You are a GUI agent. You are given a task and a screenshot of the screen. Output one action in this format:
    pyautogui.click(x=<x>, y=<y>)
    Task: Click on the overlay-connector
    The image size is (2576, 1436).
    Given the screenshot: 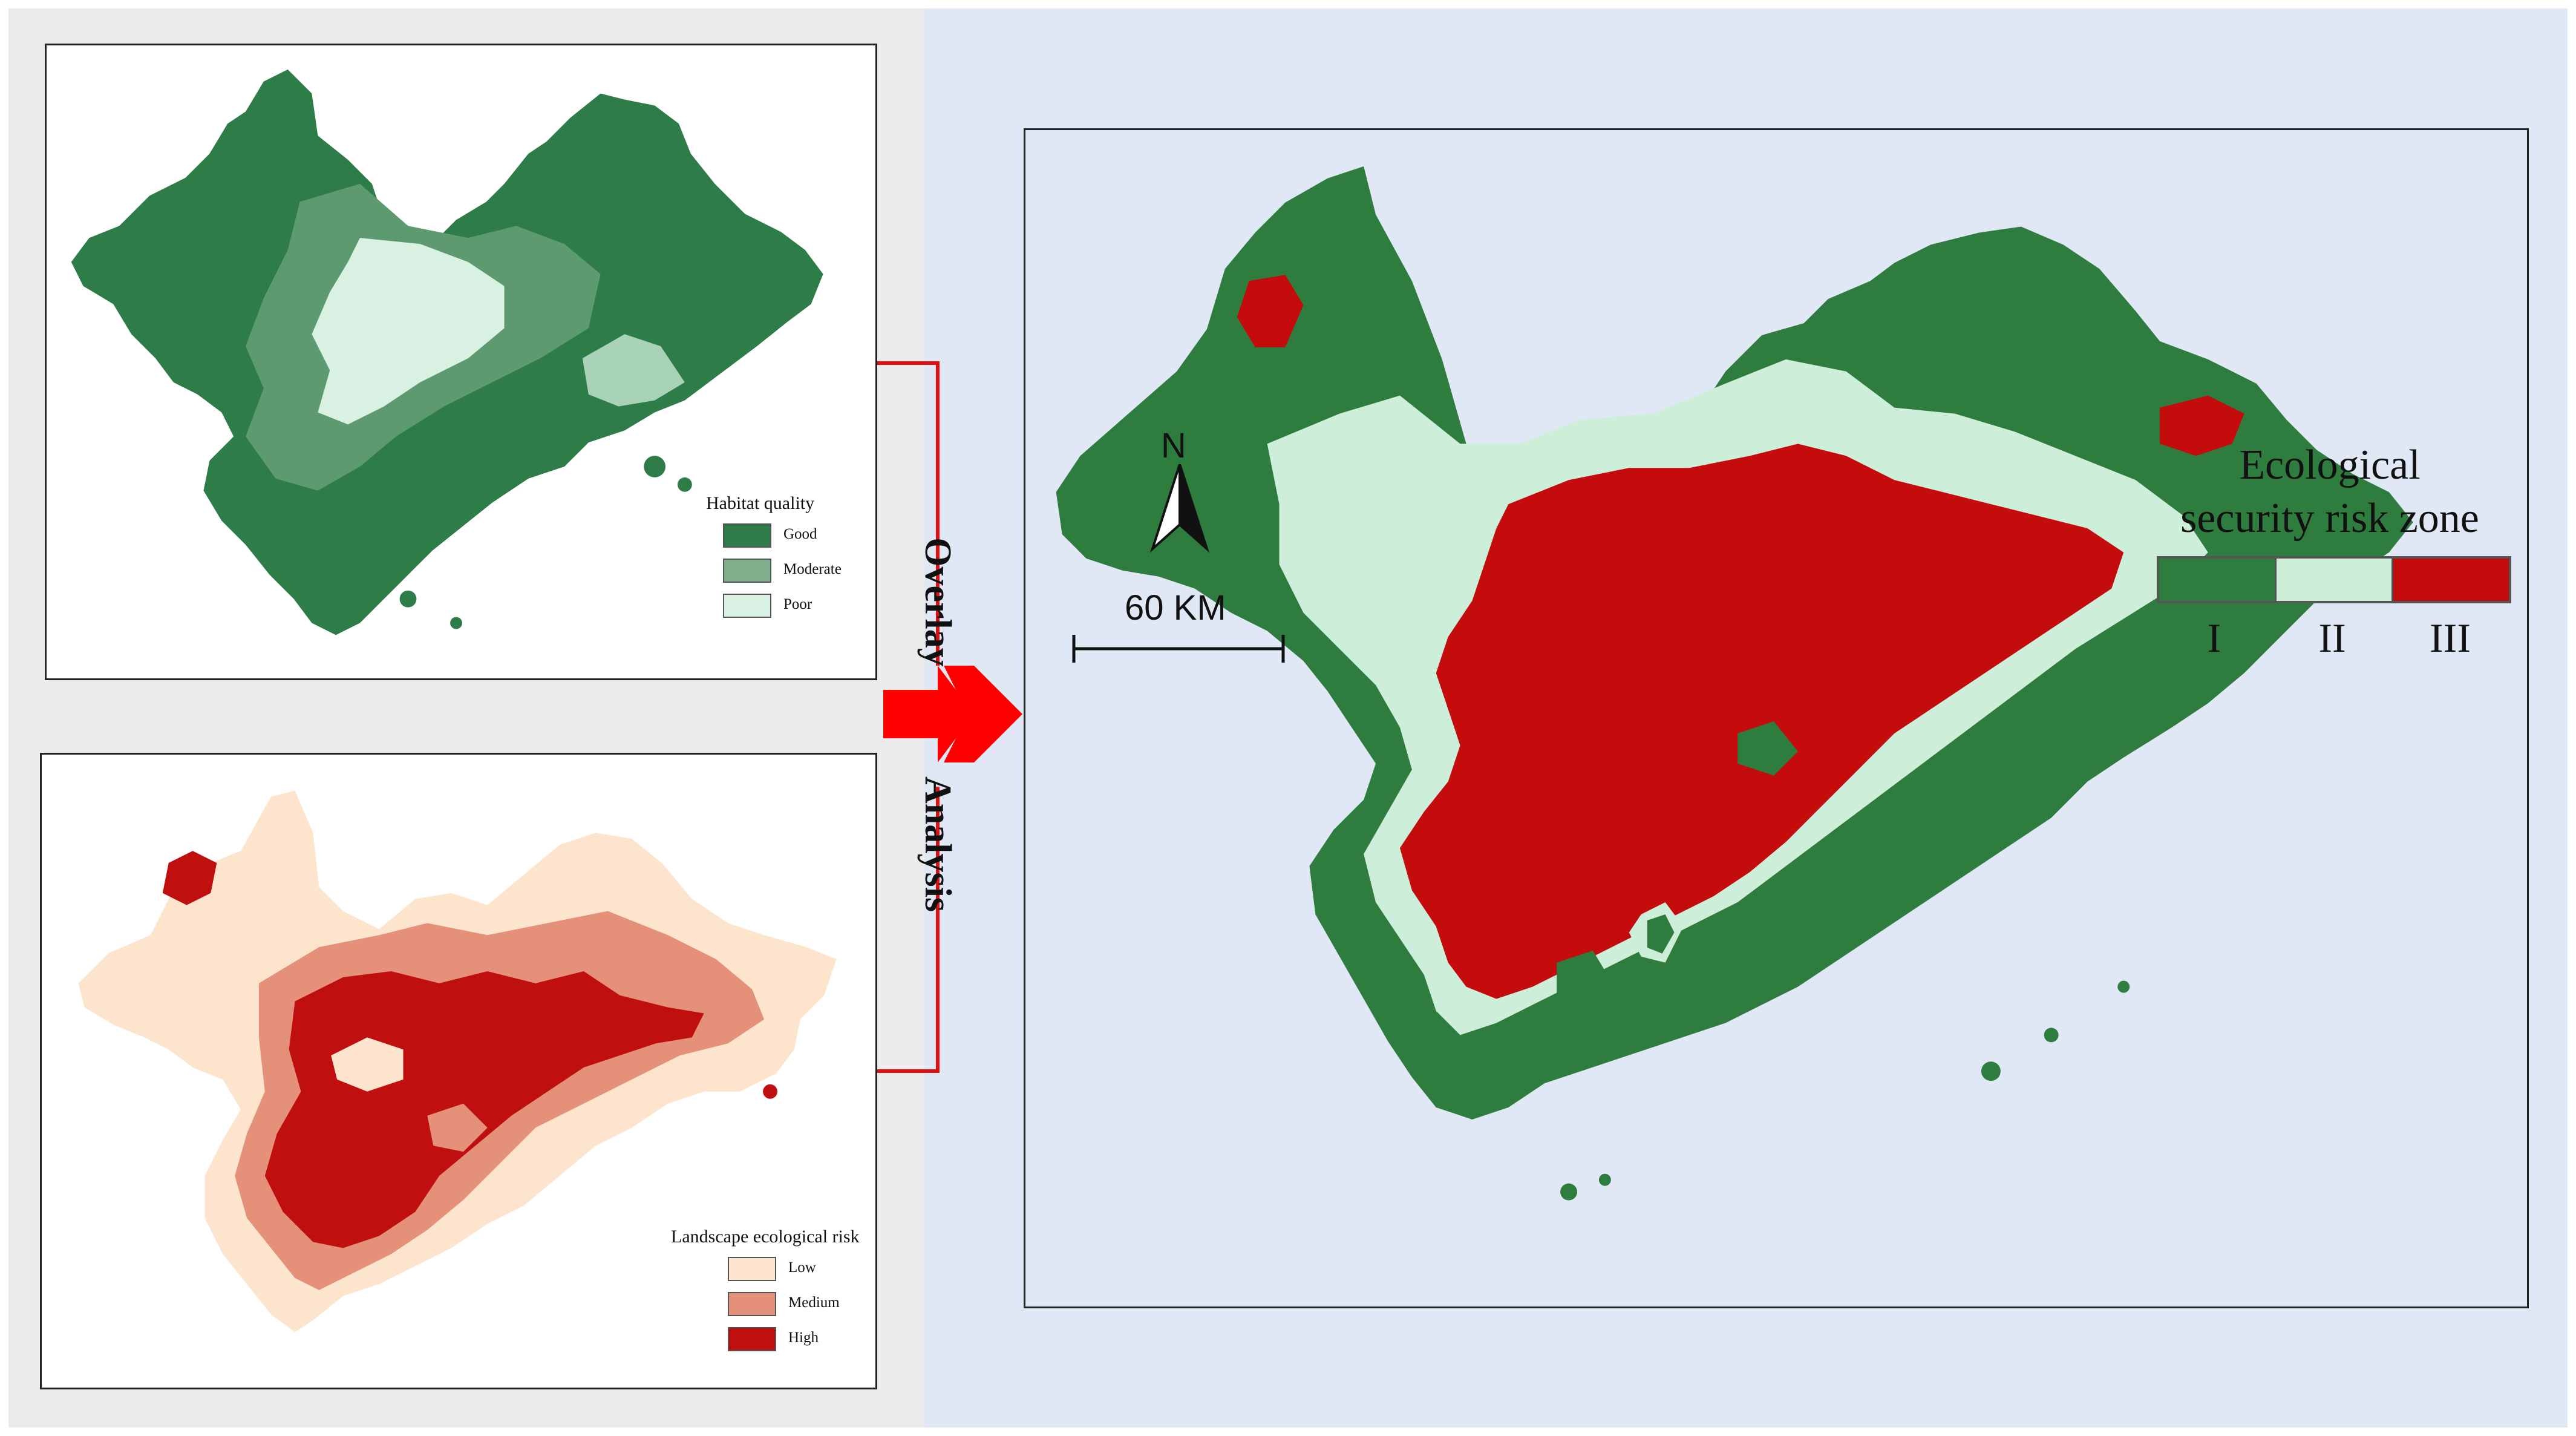 What is the action you would take?
    pyautogui.click(x=949, y=717)
    